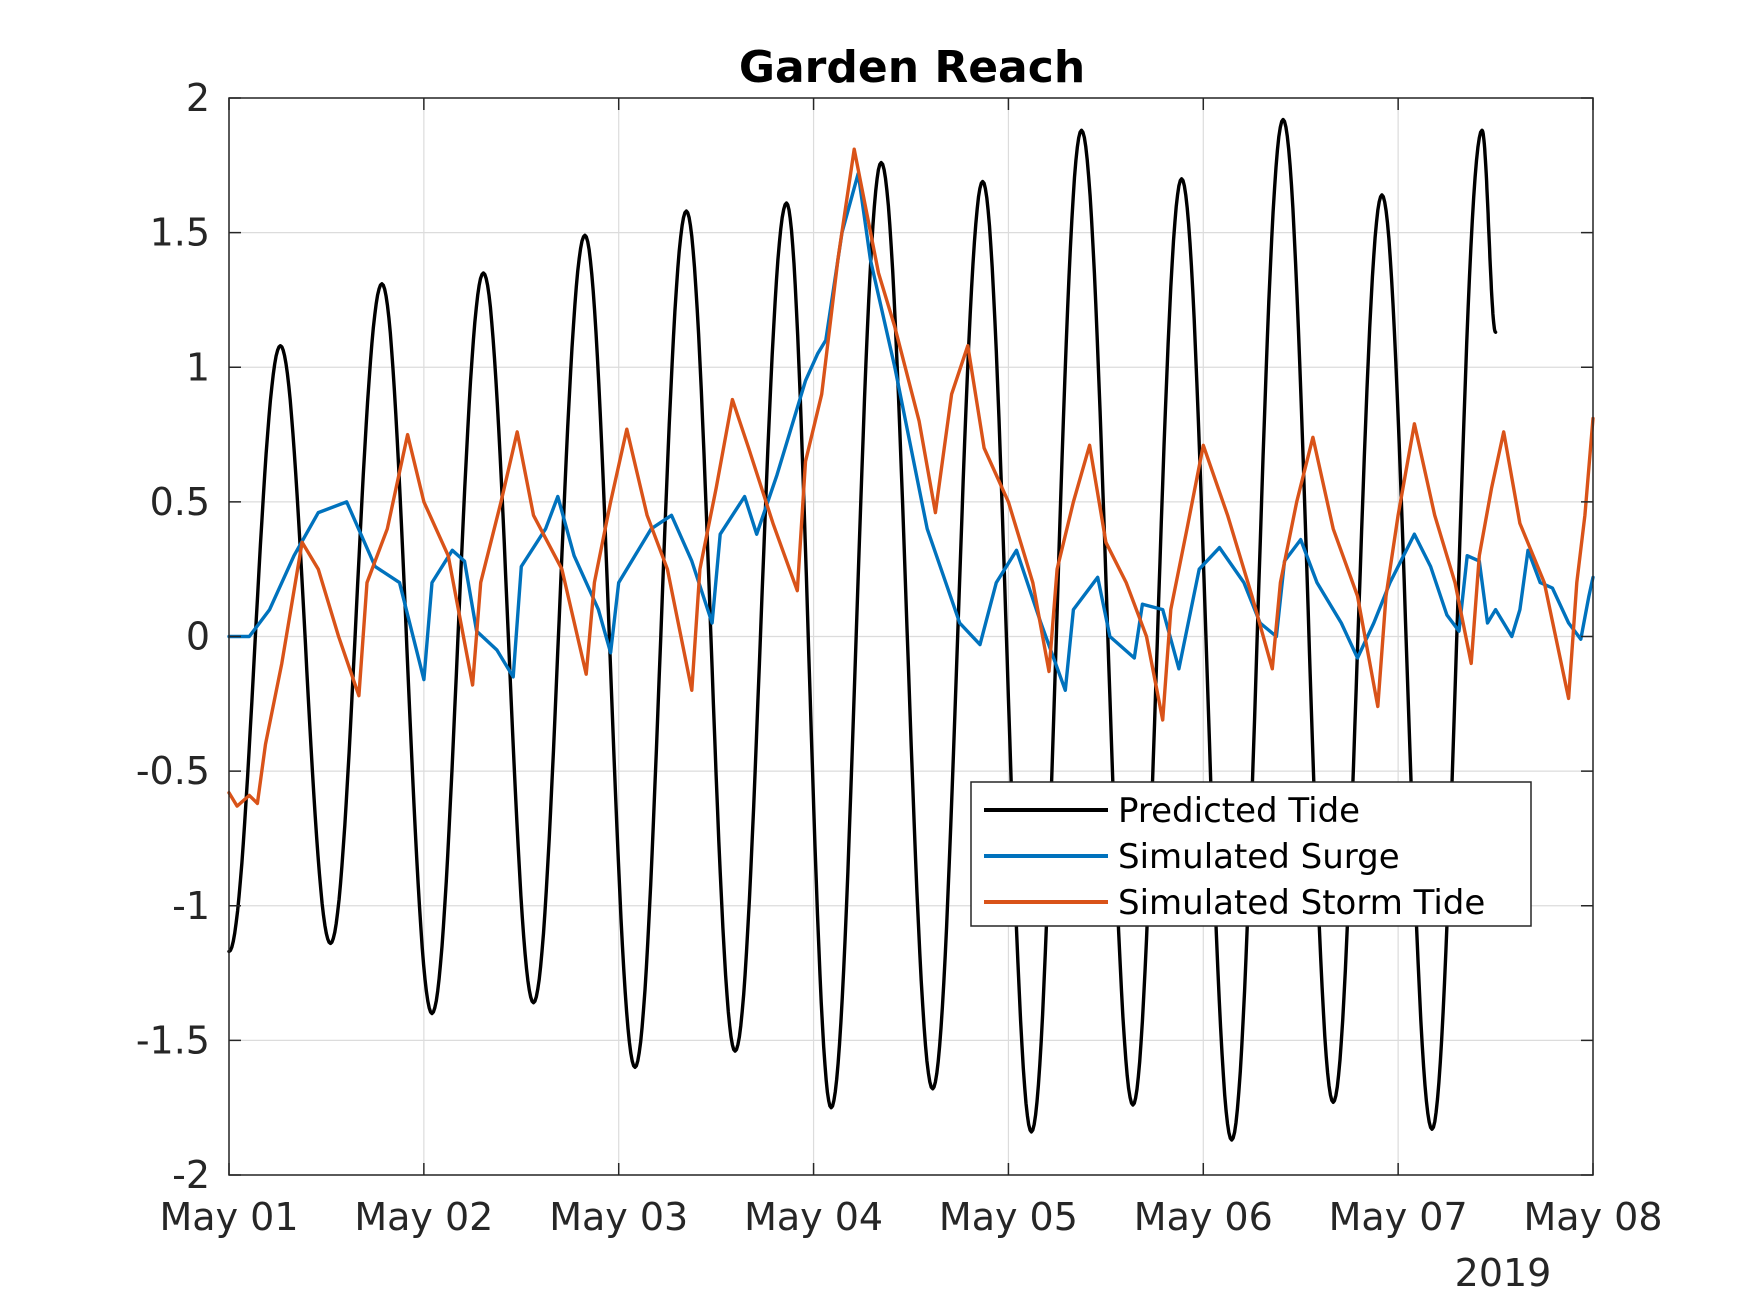  I want to click on x-tick-label: May 07, so click(1398, 1217).